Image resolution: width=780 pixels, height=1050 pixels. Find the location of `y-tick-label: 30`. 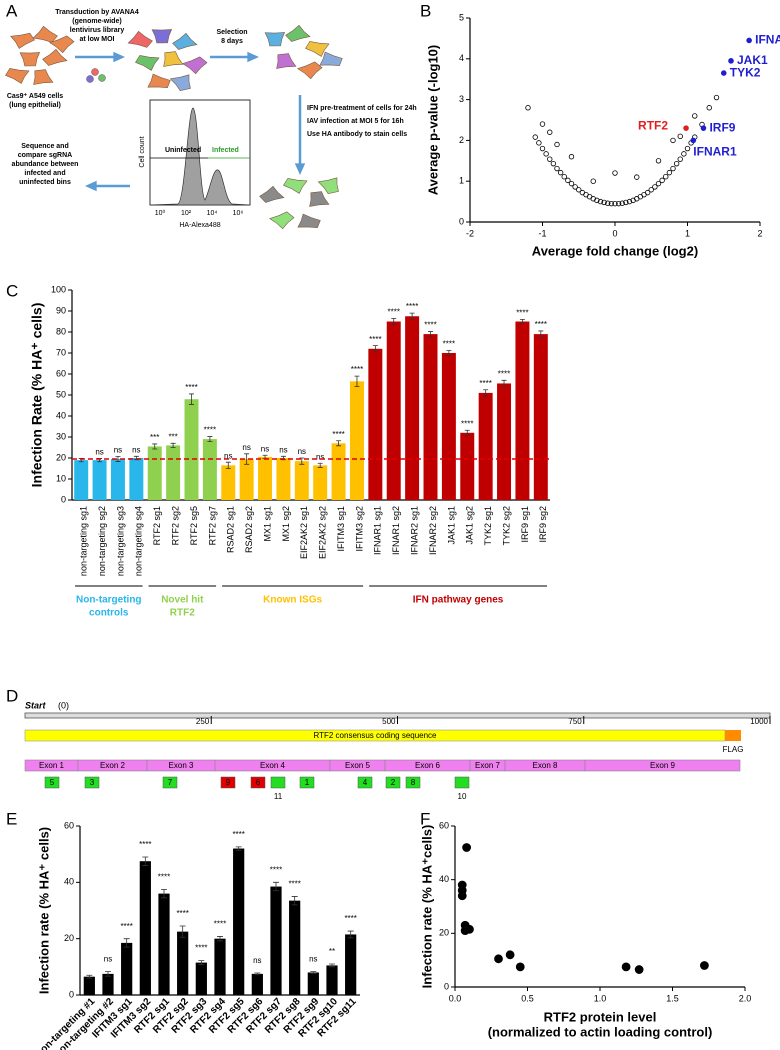

y-tick-label: 30 is located at coordinates (61, 436).